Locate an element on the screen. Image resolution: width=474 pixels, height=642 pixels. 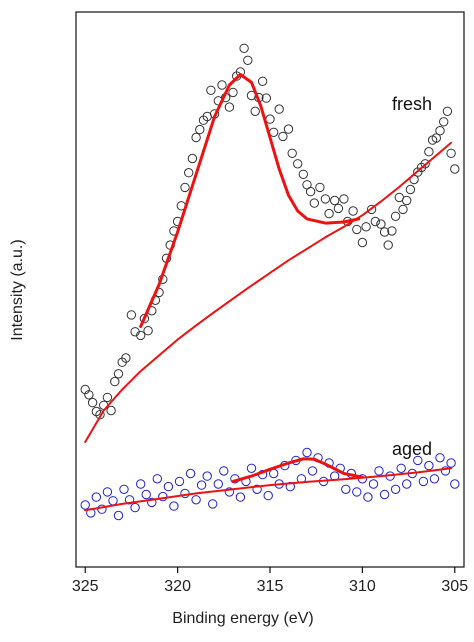
x-tick-label: 305 is located at coordinates (454, 586).